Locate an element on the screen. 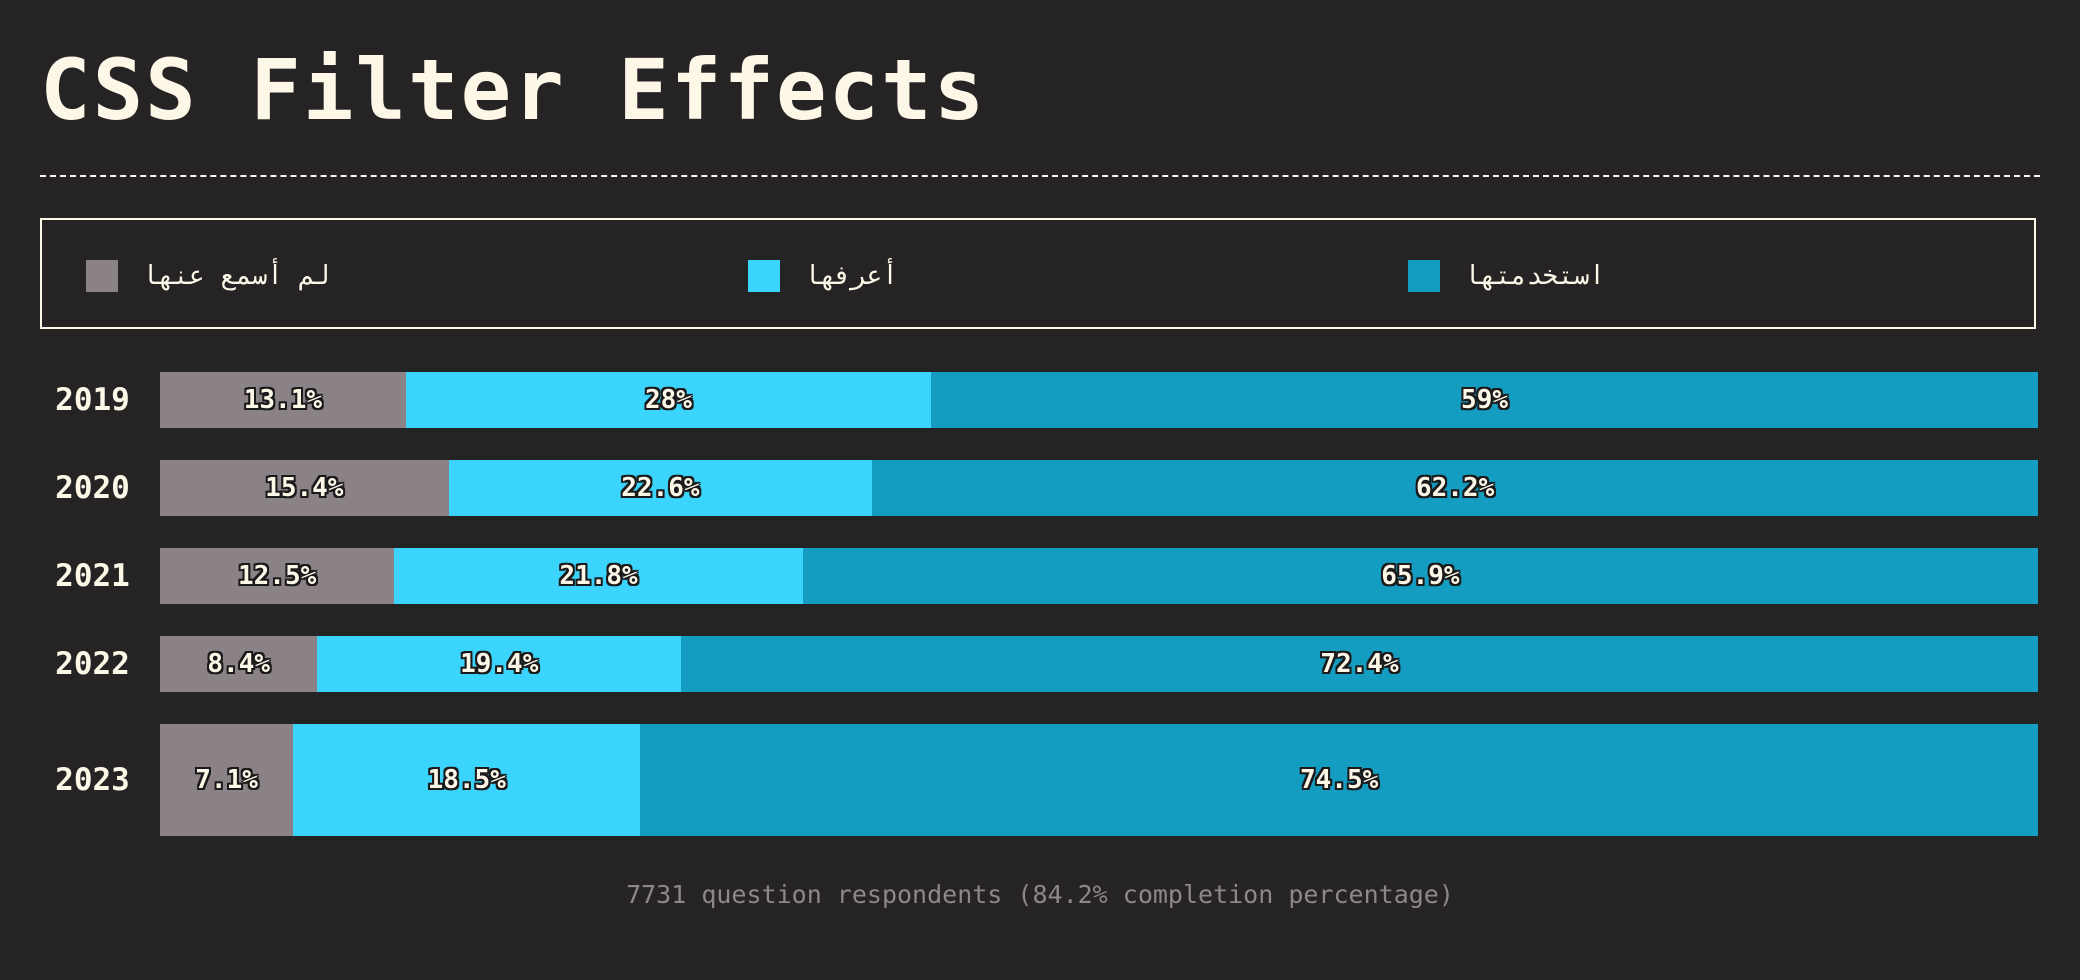 The height and width of the screenshot is (980, 2080). bar-value-label: 8.4% is located at coordinates (239, 664).